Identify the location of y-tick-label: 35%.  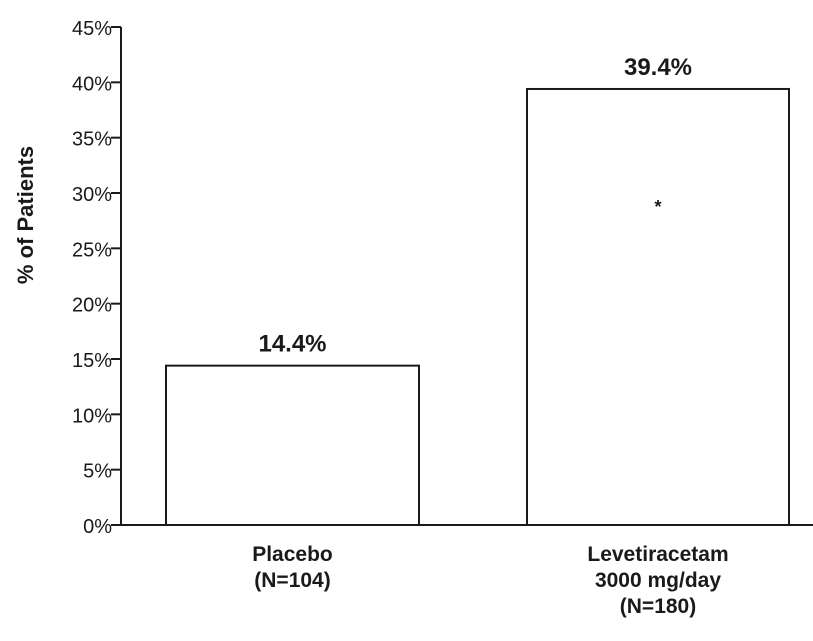
(92, 140).